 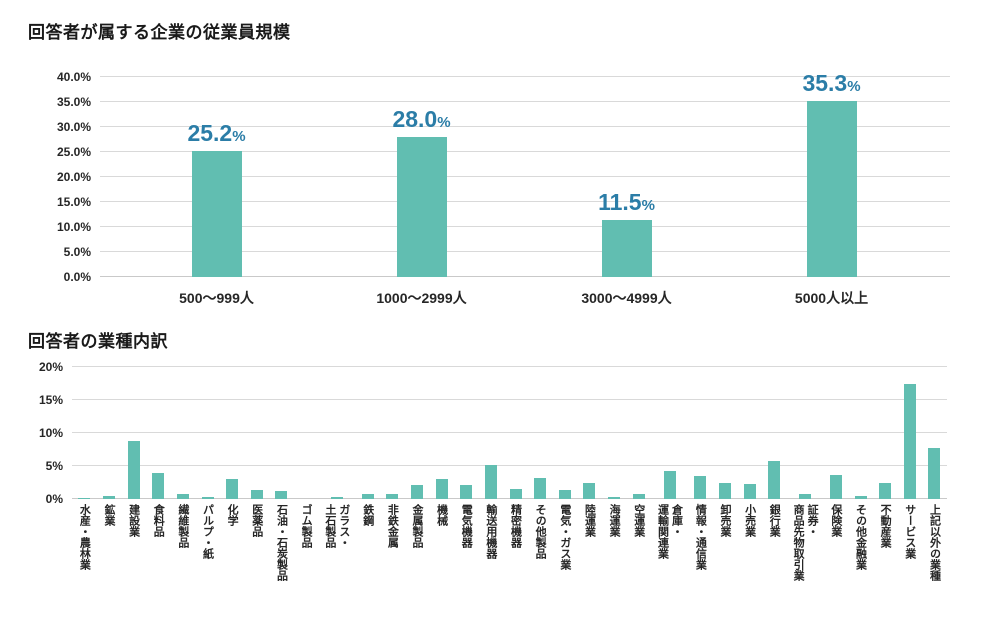 I want to click on x-category-label: 金属製品, so click(x=416, y=526).